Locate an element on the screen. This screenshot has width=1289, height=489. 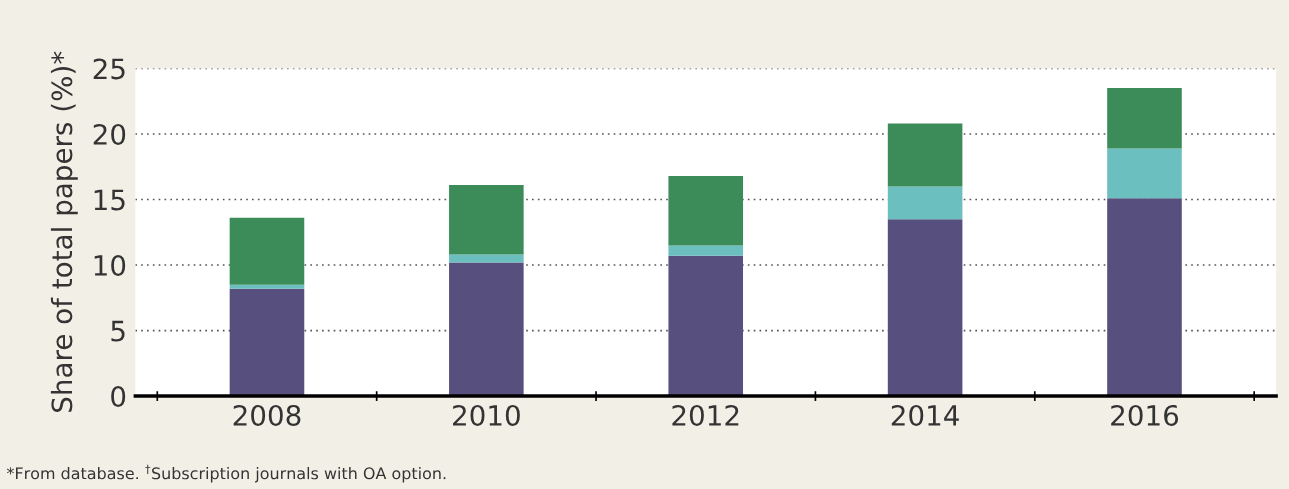
y-tick-label: 0 is located at coordinates (118, 397).